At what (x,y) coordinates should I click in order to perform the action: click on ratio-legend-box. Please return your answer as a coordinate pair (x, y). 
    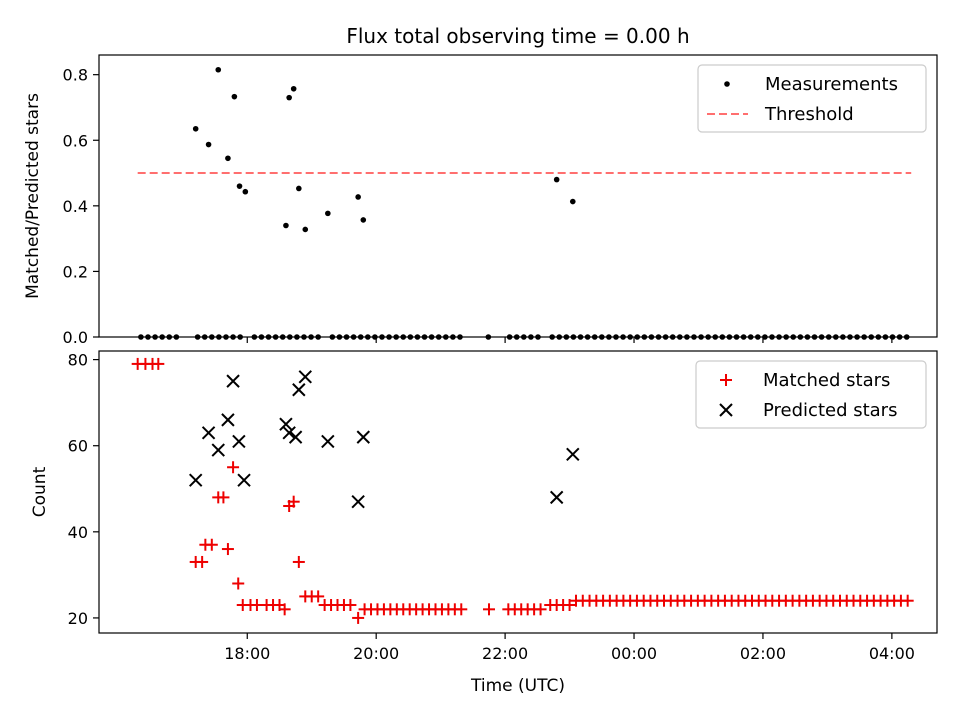
    Looking at the image, I should click on (812, 98).